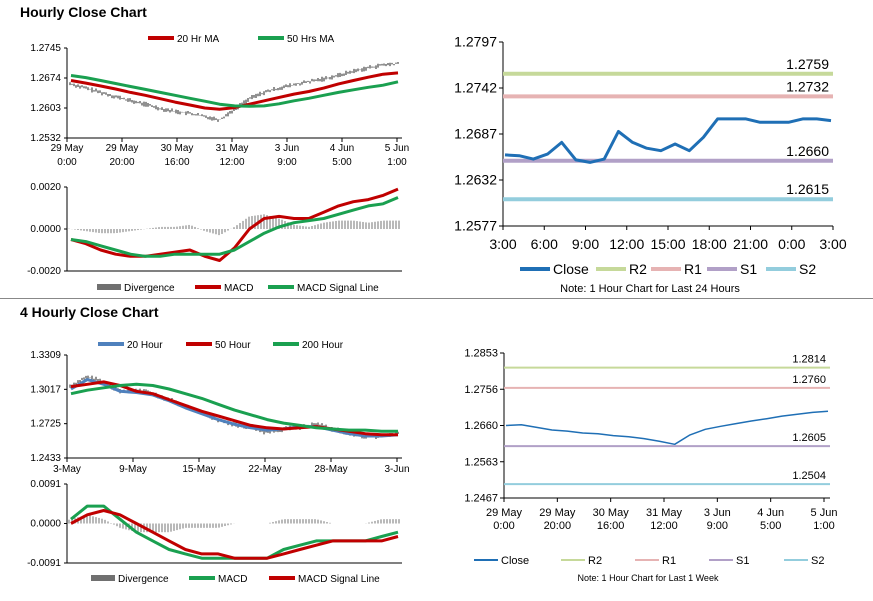  Describe the element at coordinates (287, 148) in the screenshot. I see `hourly-xtick-date: 3 Jun` at that location.